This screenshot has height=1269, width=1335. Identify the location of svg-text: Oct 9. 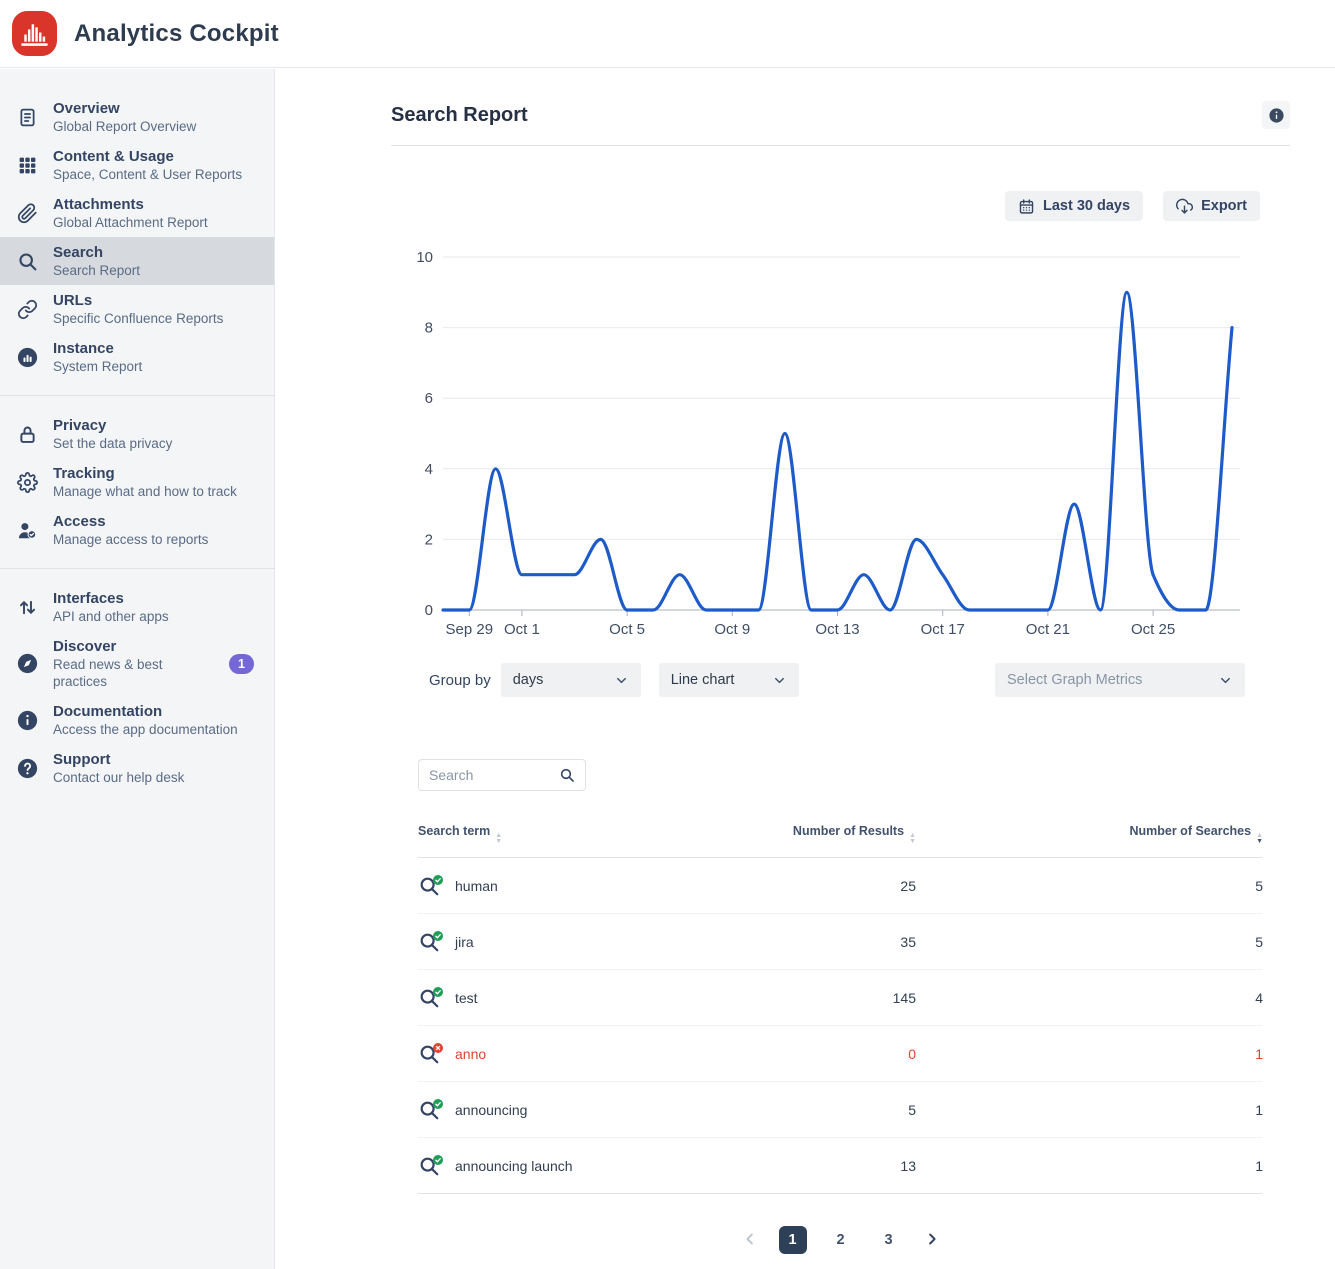
(732, 629).